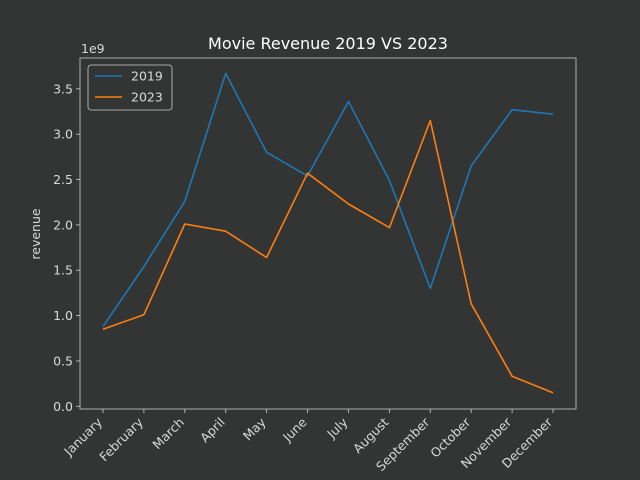 The height and width of the screenshot is (480, 640). Describe the element at coordinates (63, 88) in the screenshot. I see `y-tick-label: 3.5` at that location.